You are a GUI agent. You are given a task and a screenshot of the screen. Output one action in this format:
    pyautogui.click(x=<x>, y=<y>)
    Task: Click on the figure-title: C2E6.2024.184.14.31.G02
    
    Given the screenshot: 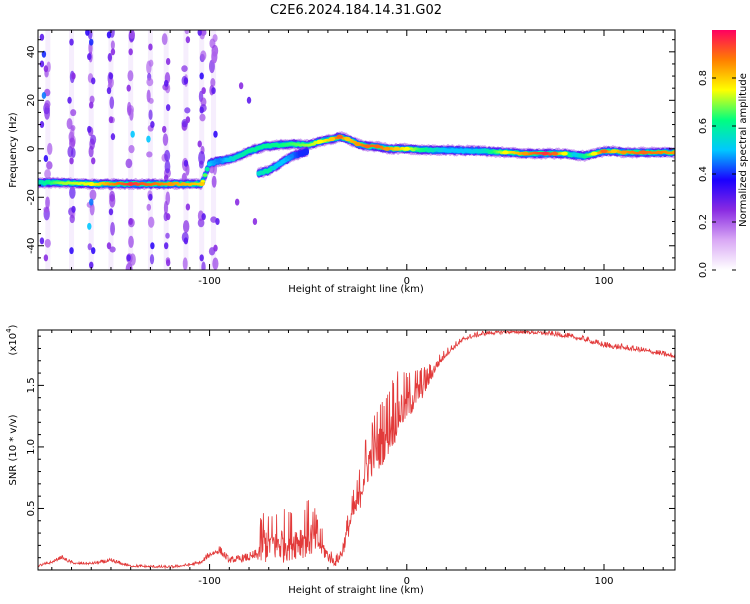 What is the action you would take?
    pyautogui.click(x=356, y=10)
    